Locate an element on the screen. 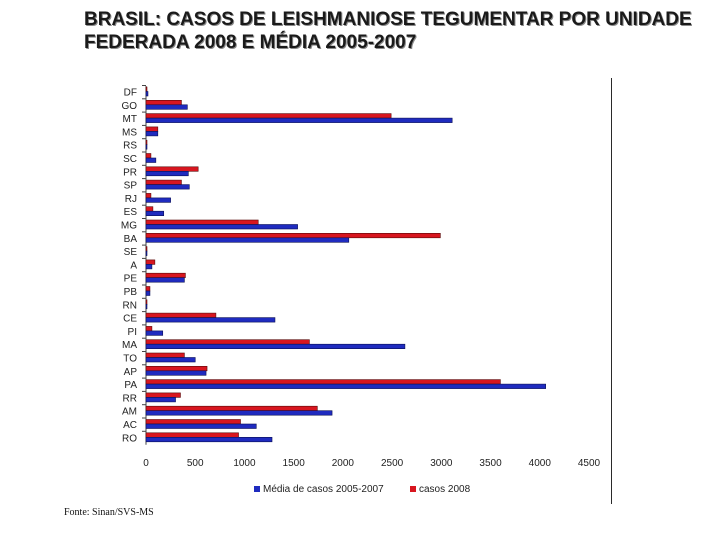 This screenshot has width=720, height=540. category-label: AM is located at coordinates (129, 412).